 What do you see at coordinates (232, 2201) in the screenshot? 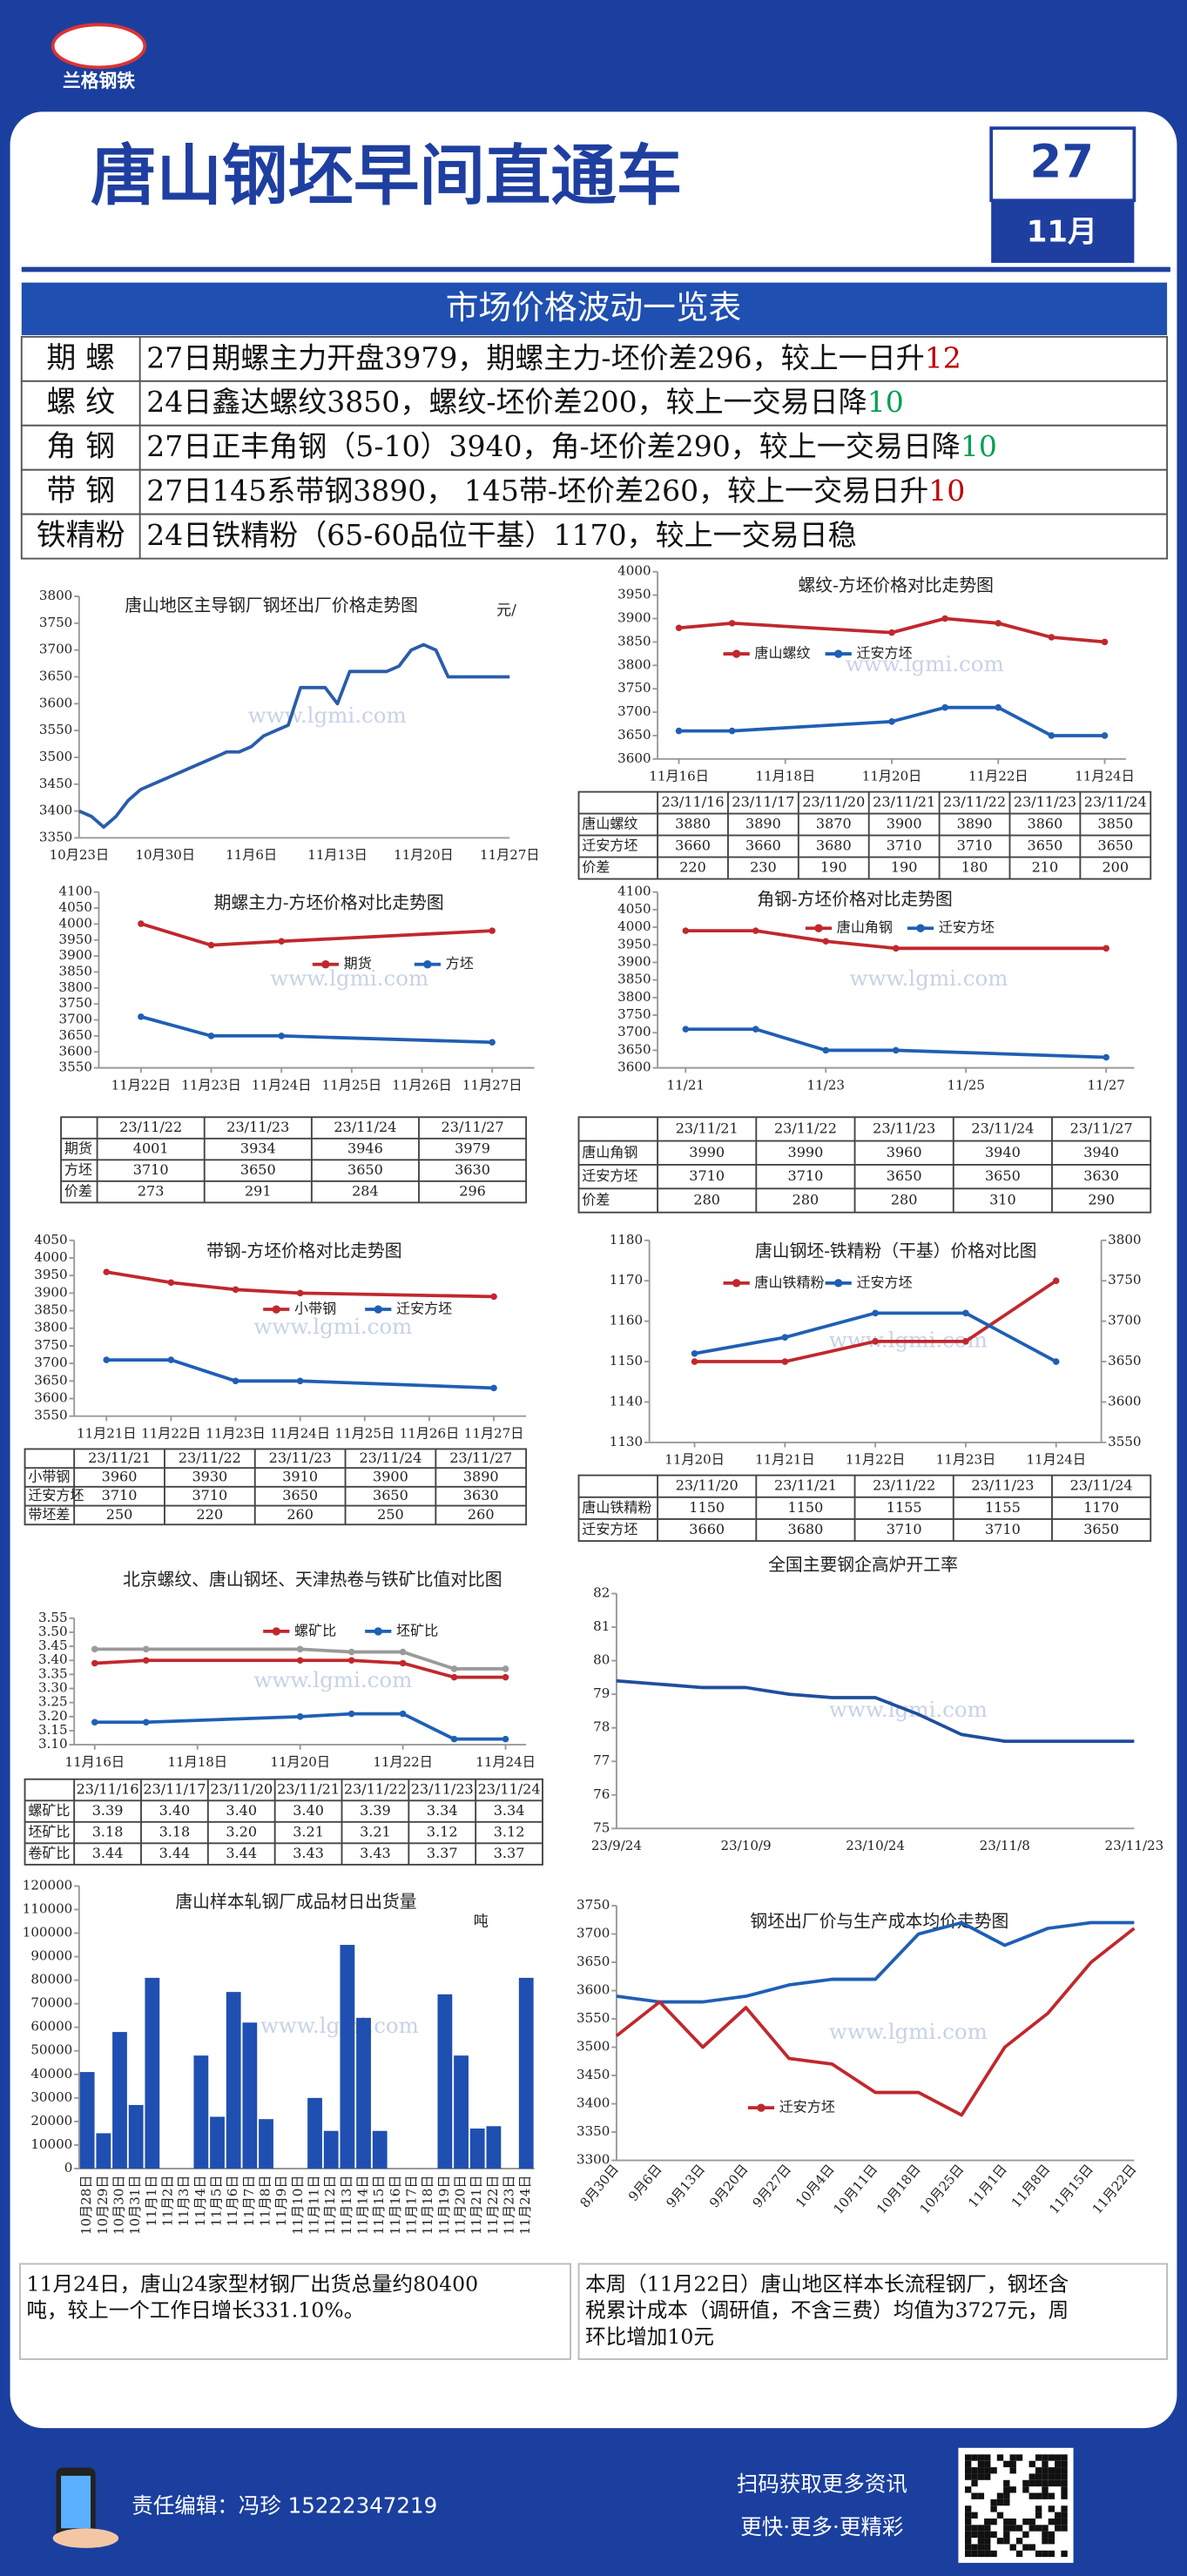
I see `x-tick-label: 11月6日` at bounding box center [232, 2201].